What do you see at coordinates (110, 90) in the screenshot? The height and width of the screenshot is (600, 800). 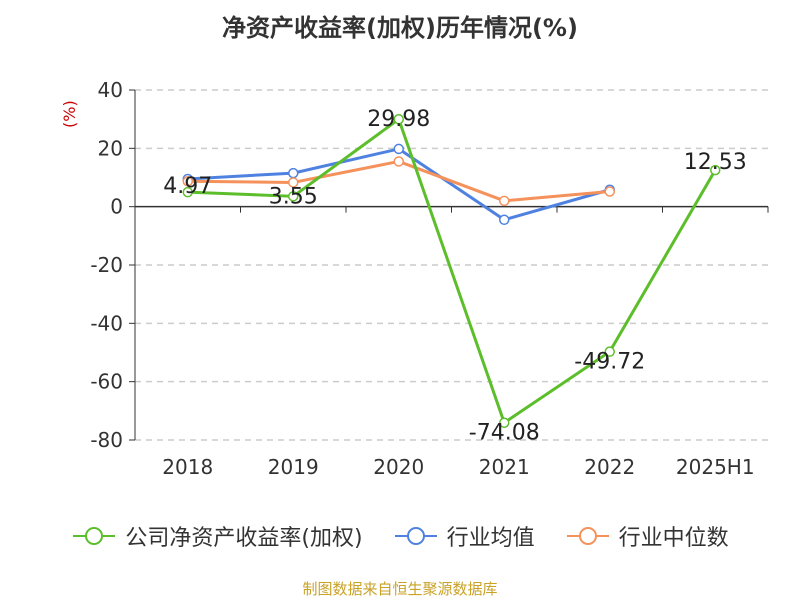 I see `y-tick-label: 40` at bounding box center [110, 90].